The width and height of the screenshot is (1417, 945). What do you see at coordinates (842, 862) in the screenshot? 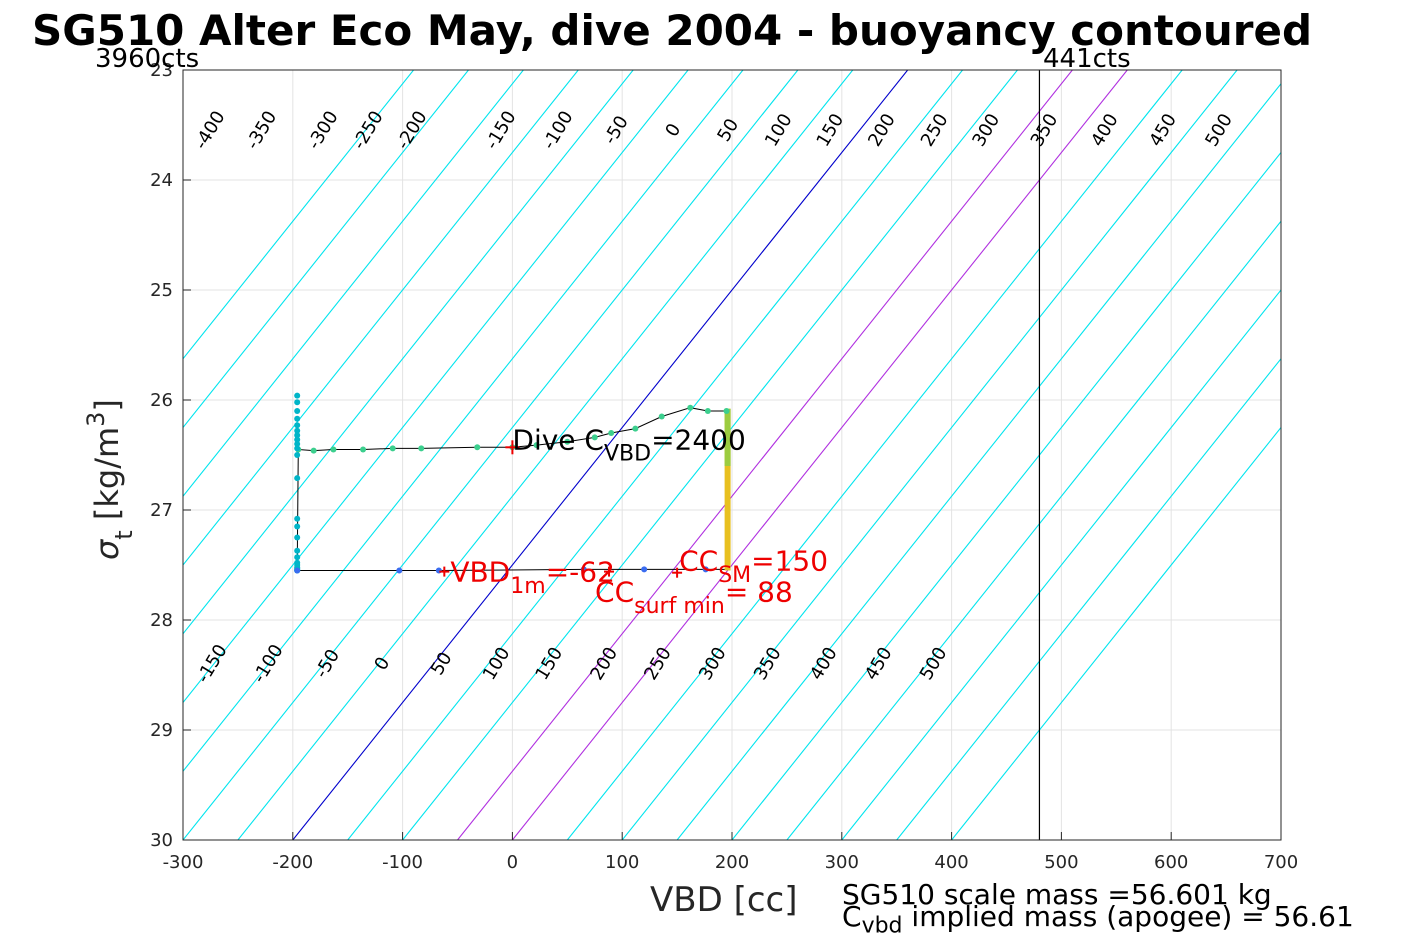
I see `x-tick-label: 300` at bounding box center [842, 862].